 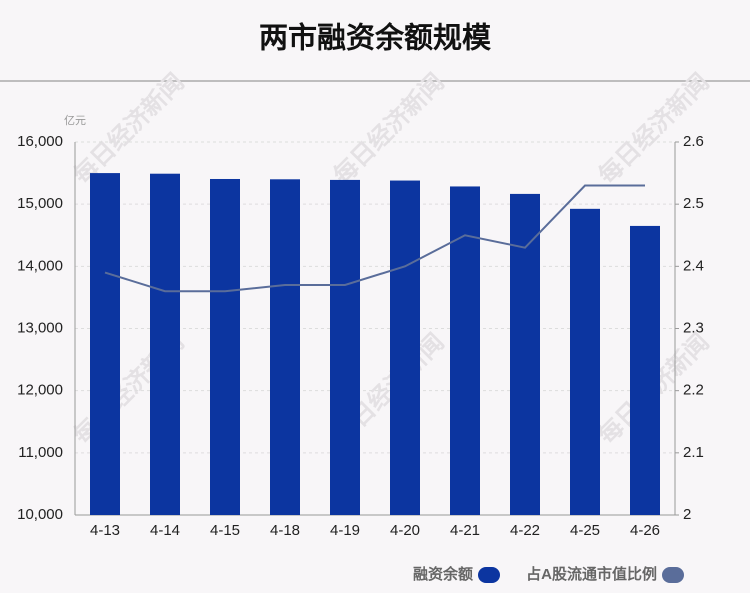 I want to click on y2-tick-label: 2.4, so click(x=693, y=265).